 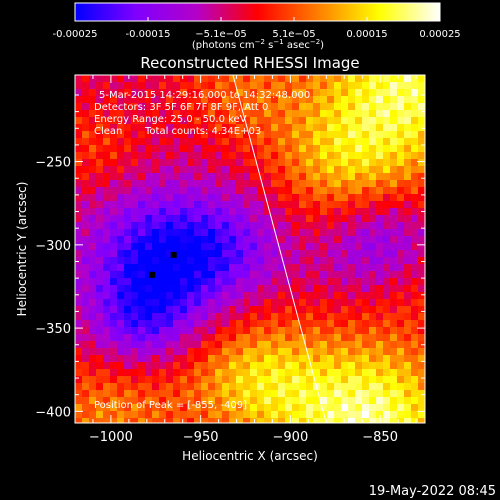 What do you see at coordinates (201, 437) in the screenshot?
I see `x-tick-label: −950` at bounding box center [201, 437].